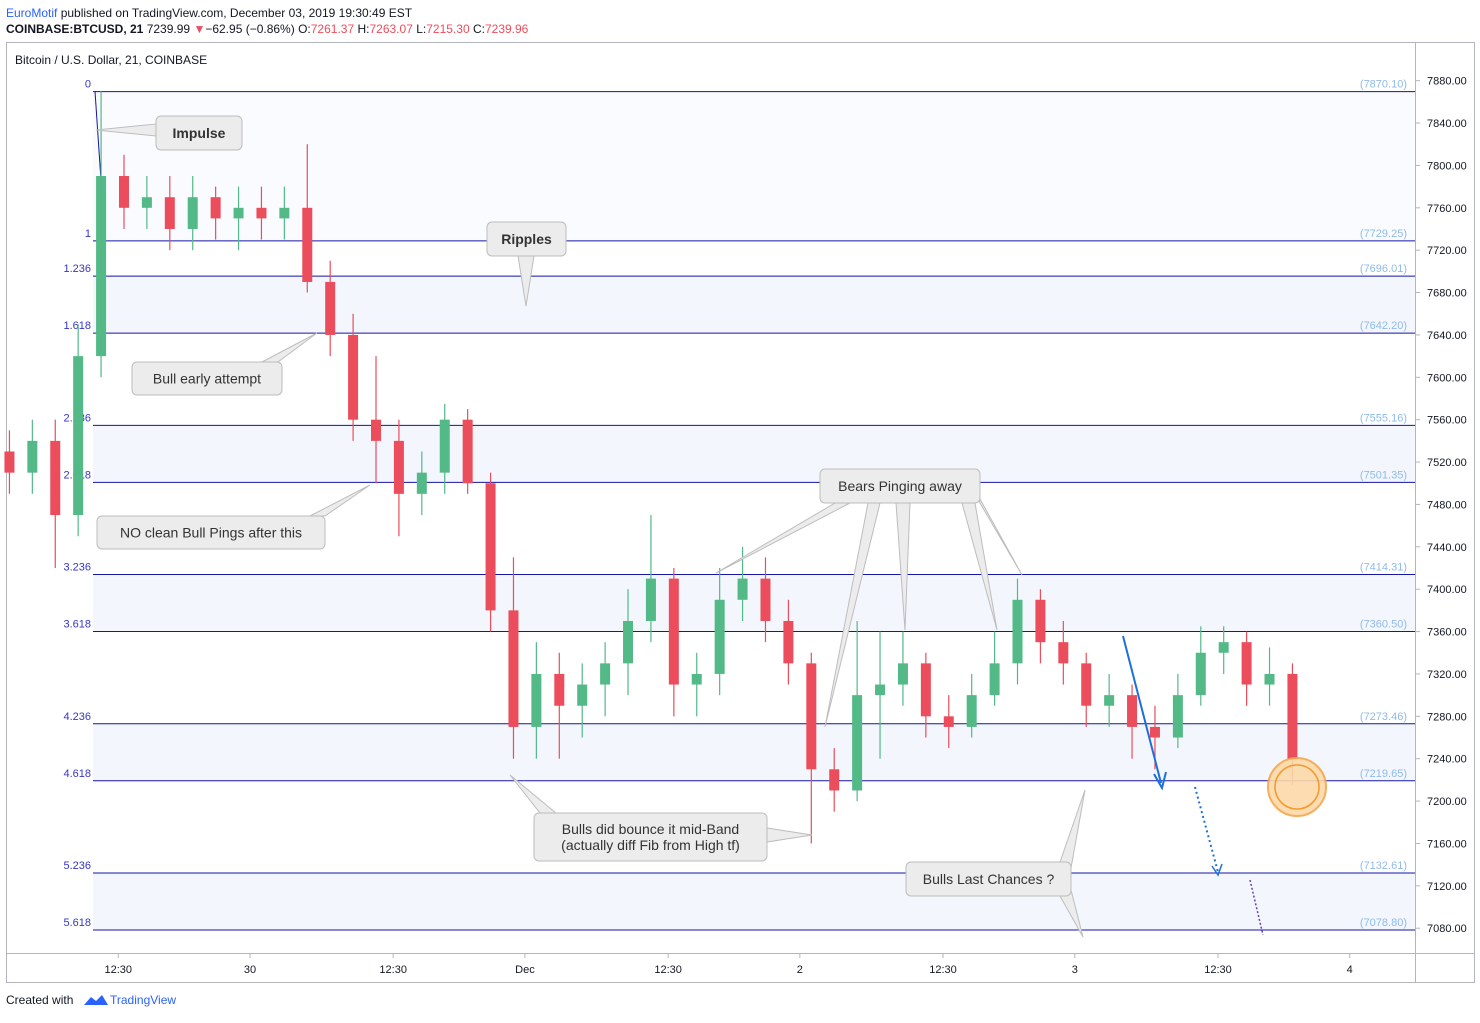  Describe the element at coordinates (1383, 418) in the screenshot. I see `fib-price-label: (7555.16)` at that location.